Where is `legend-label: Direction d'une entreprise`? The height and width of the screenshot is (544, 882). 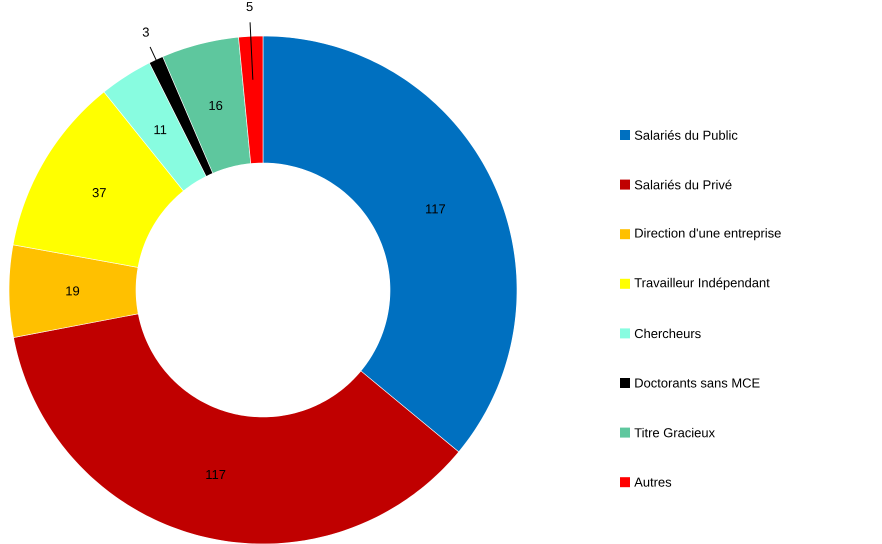
legend-label: Direction d'une entreprise is located at coordinates (708, 234).